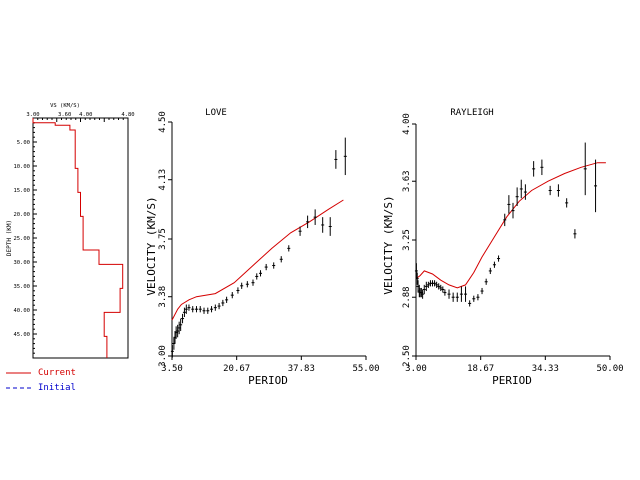 The image size is (640, 480). Describe the element at coordinates (64, 115) in the screenshot. I see `model-xtick-label: 3.60` at that location.